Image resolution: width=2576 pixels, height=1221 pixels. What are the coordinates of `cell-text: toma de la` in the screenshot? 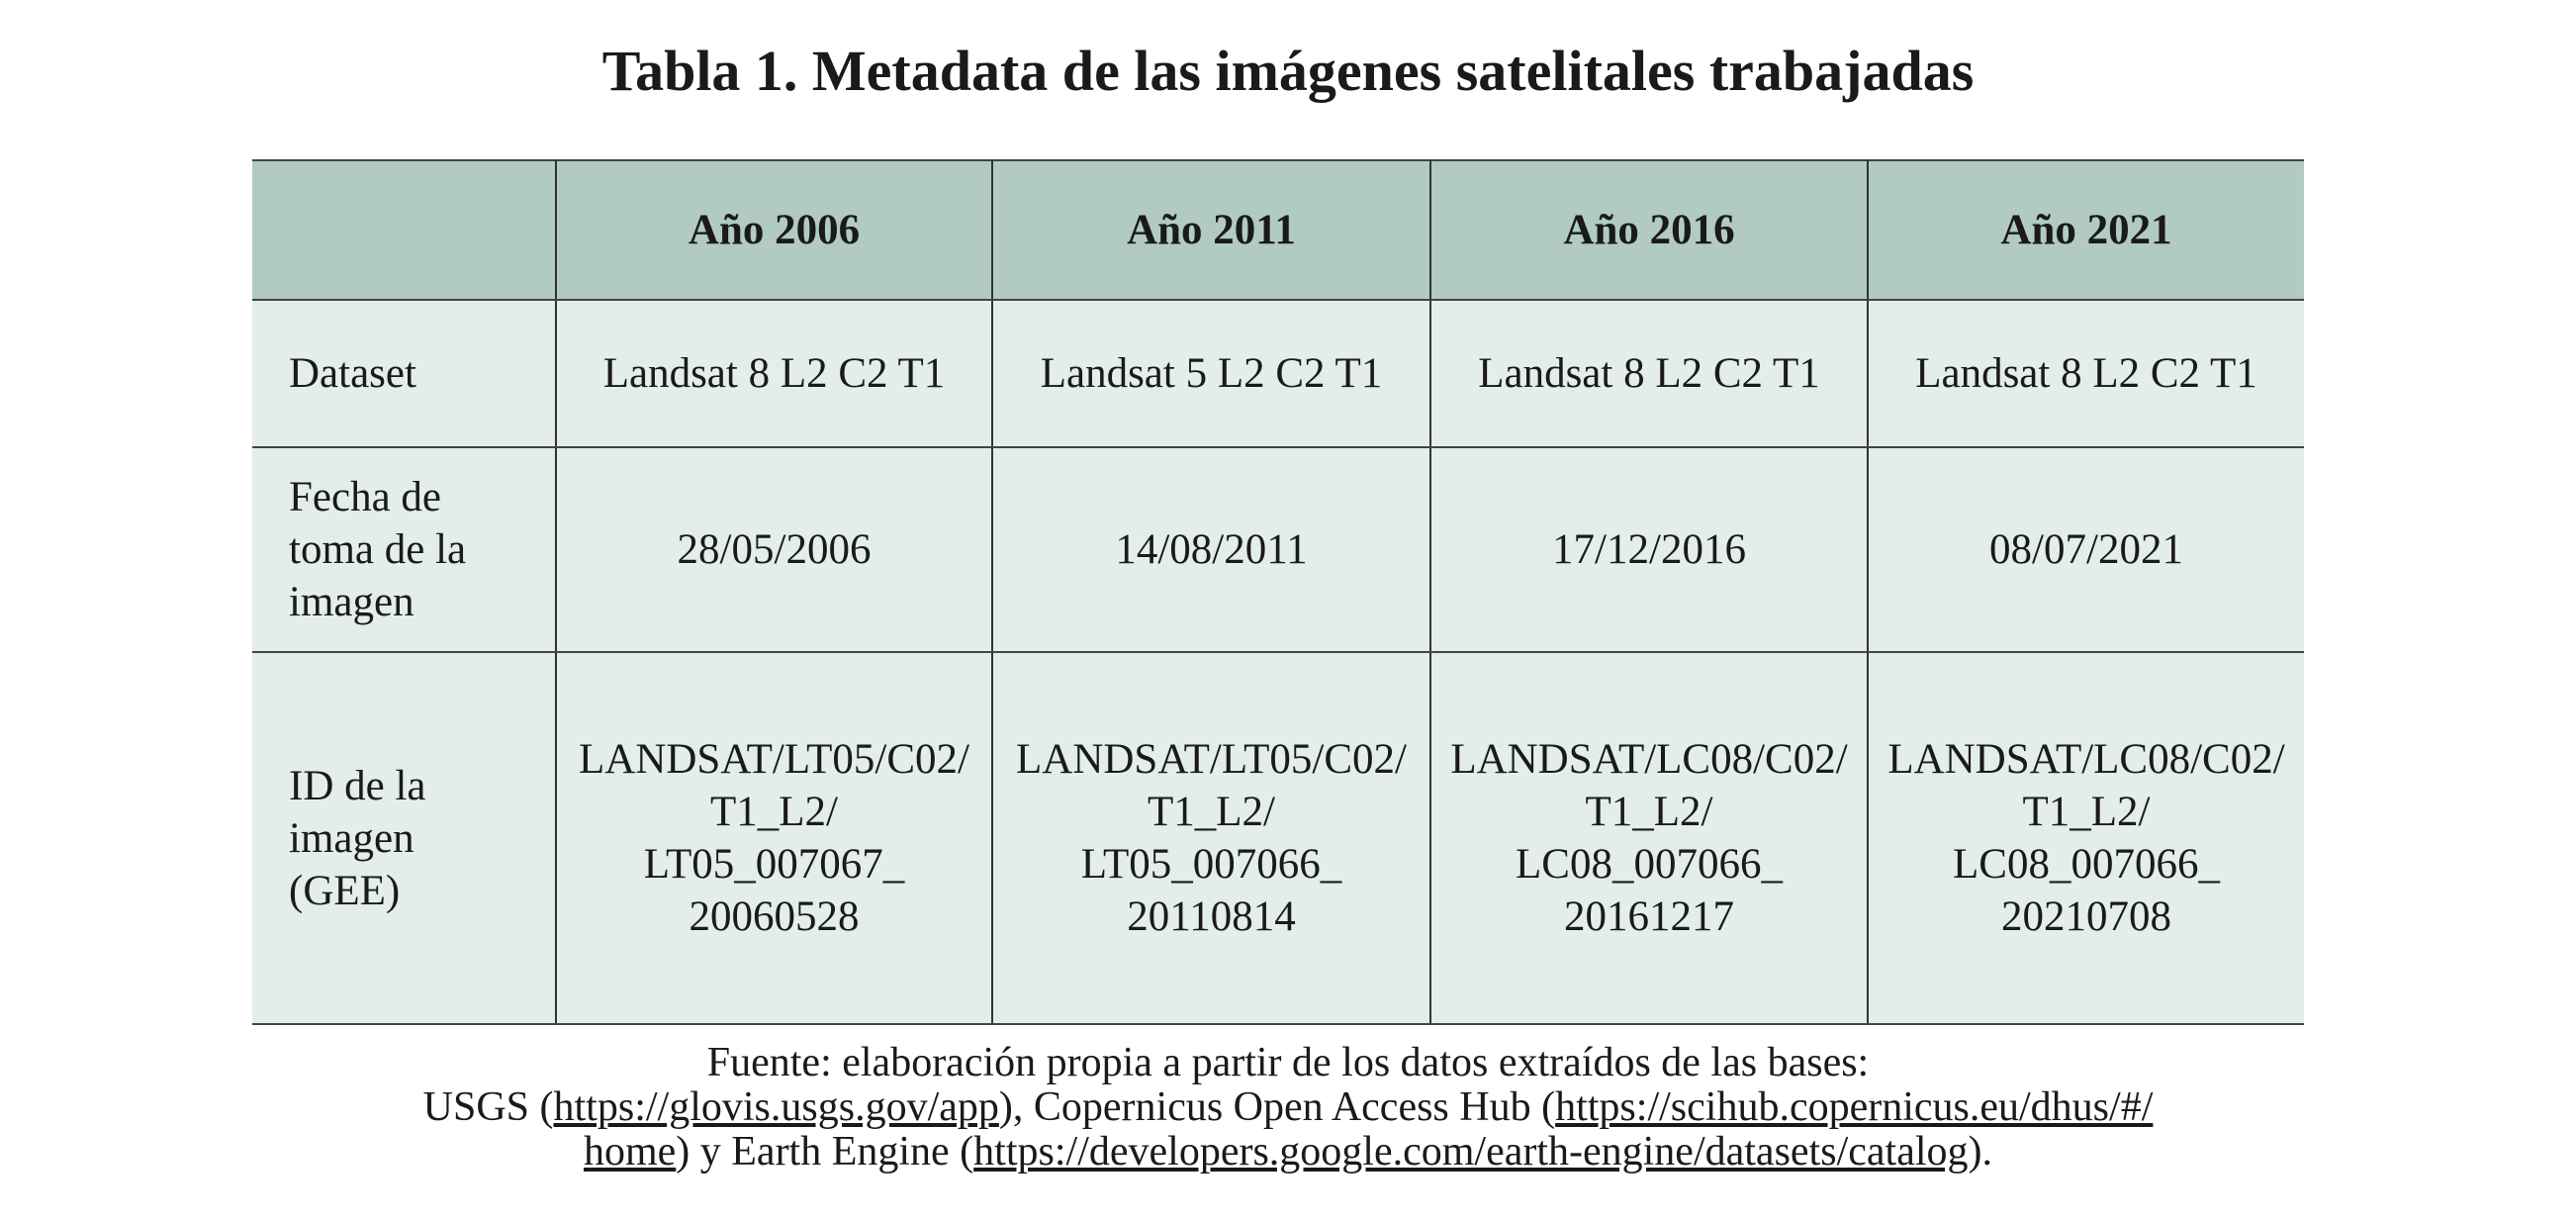 It's located at (378, 549).